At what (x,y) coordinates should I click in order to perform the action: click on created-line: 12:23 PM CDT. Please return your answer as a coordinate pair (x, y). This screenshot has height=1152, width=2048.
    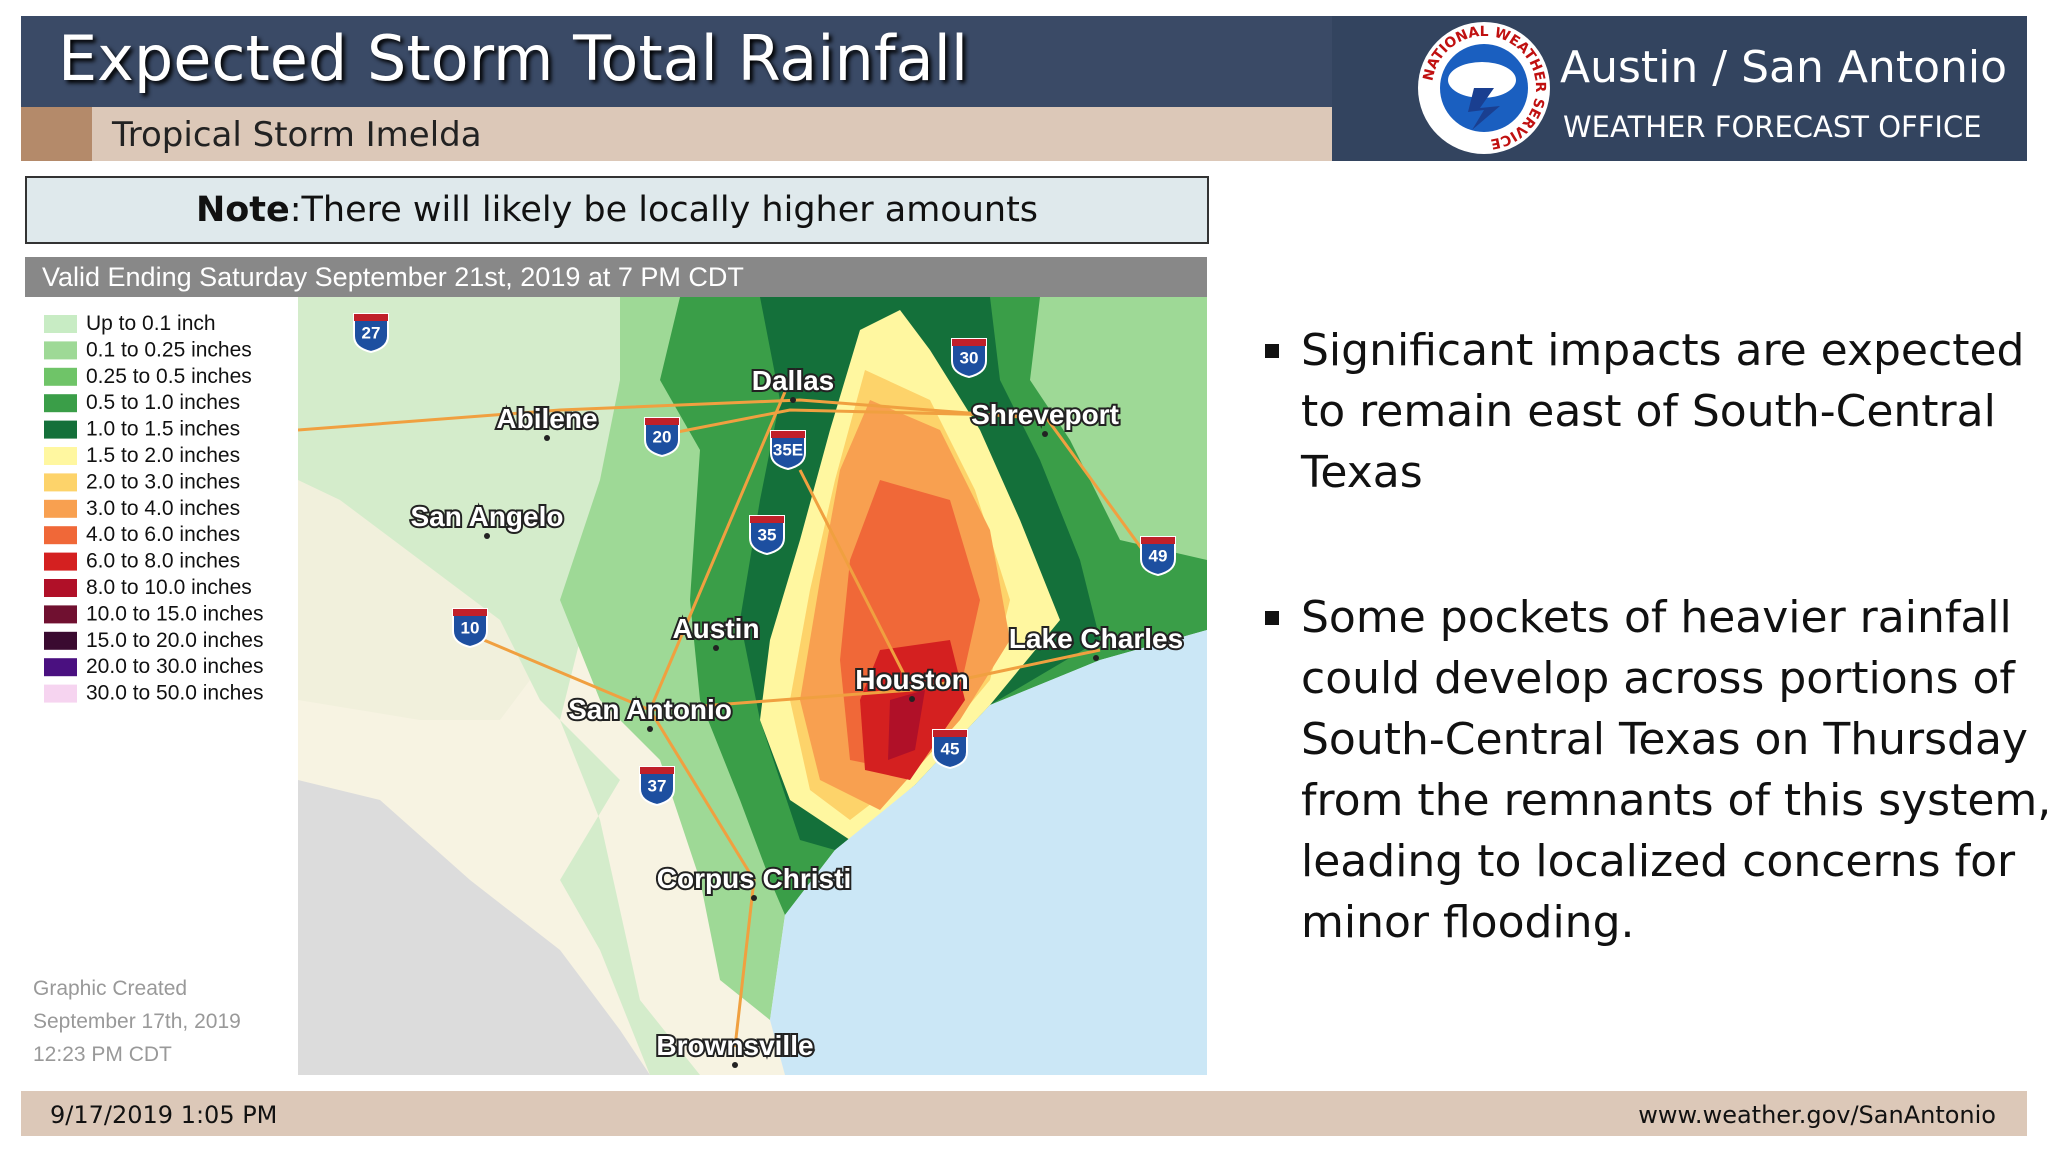
    Looking at the image, I should click on (102, 1054).